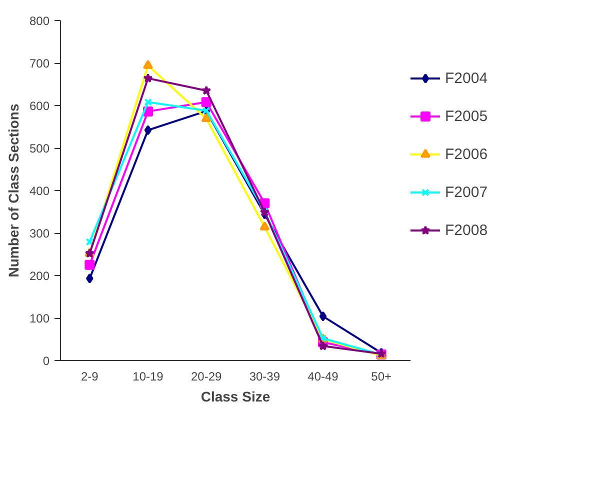 This screenshot has width=592, height=491. Describe the element at coordinates (39, 21) in the screenshot. I see `y-tick-label: 800` at that location.